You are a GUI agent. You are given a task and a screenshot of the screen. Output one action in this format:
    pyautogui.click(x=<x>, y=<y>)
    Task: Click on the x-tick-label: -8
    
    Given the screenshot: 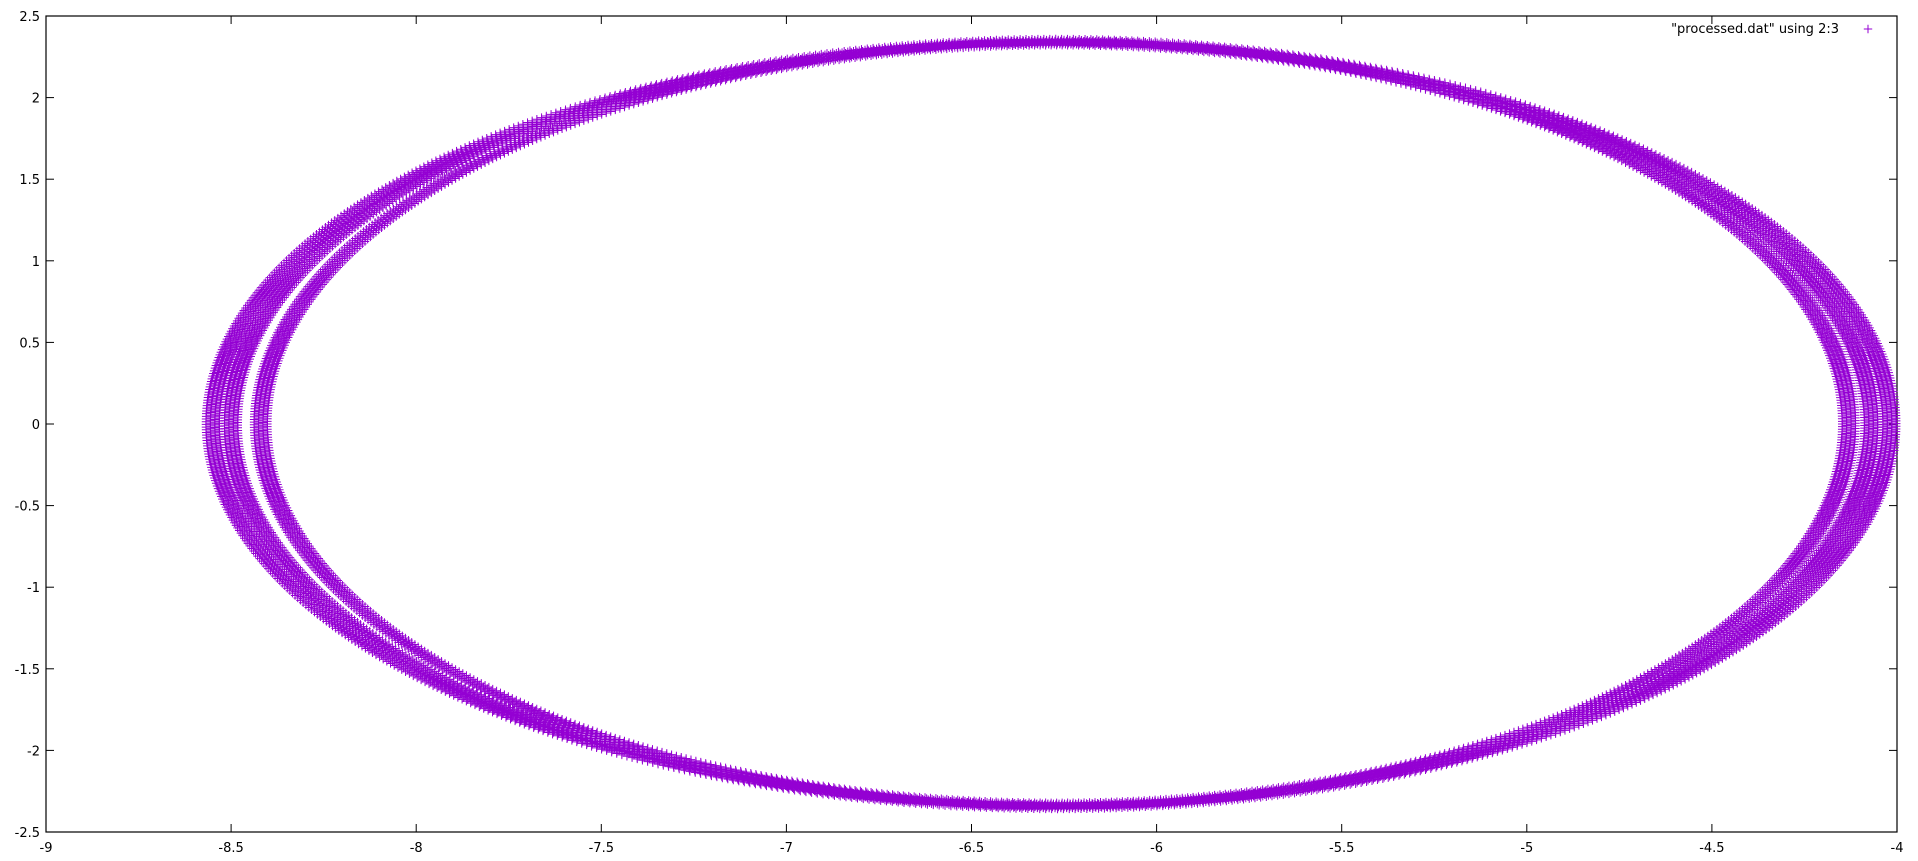 What is the action you would take?
    pyautogui.click(x=416, y=848)
    